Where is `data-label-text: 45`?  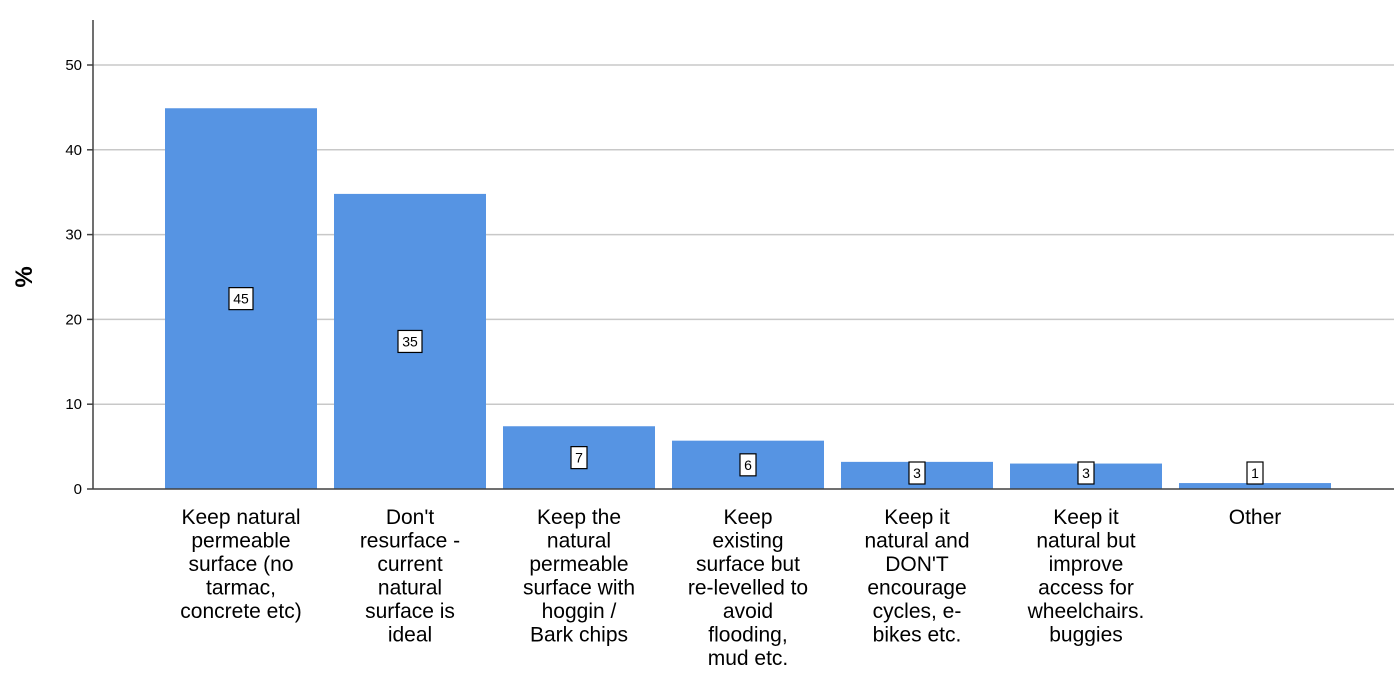 data-label-text: 45 is located at coordinates (241, 299).